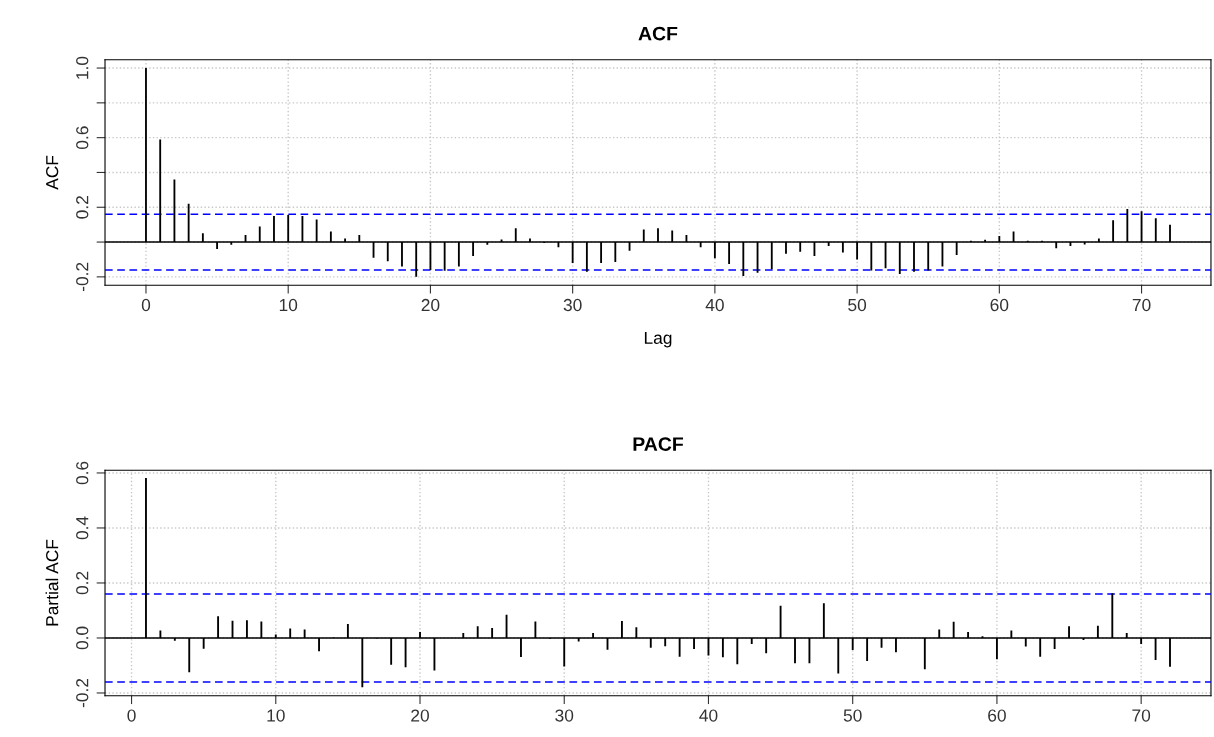 Image resolution: width=1214 pixels, height=737 pixels. I want to click on y-tick-label: 0.4, so click(82, 528).